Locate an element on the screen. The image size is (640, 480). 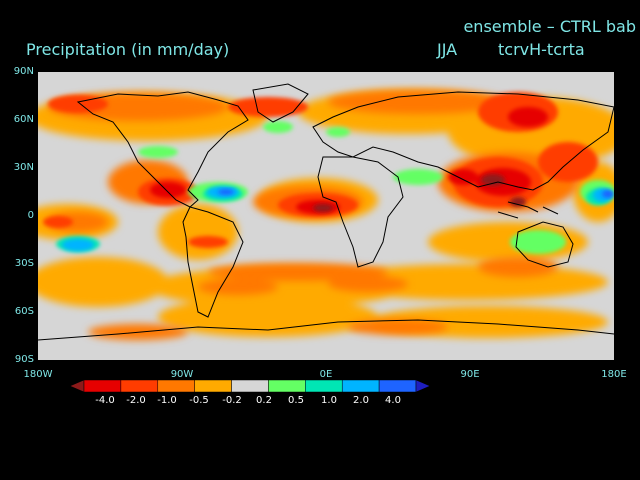
coast-maritime-continent is located at coordinates (528, 210).